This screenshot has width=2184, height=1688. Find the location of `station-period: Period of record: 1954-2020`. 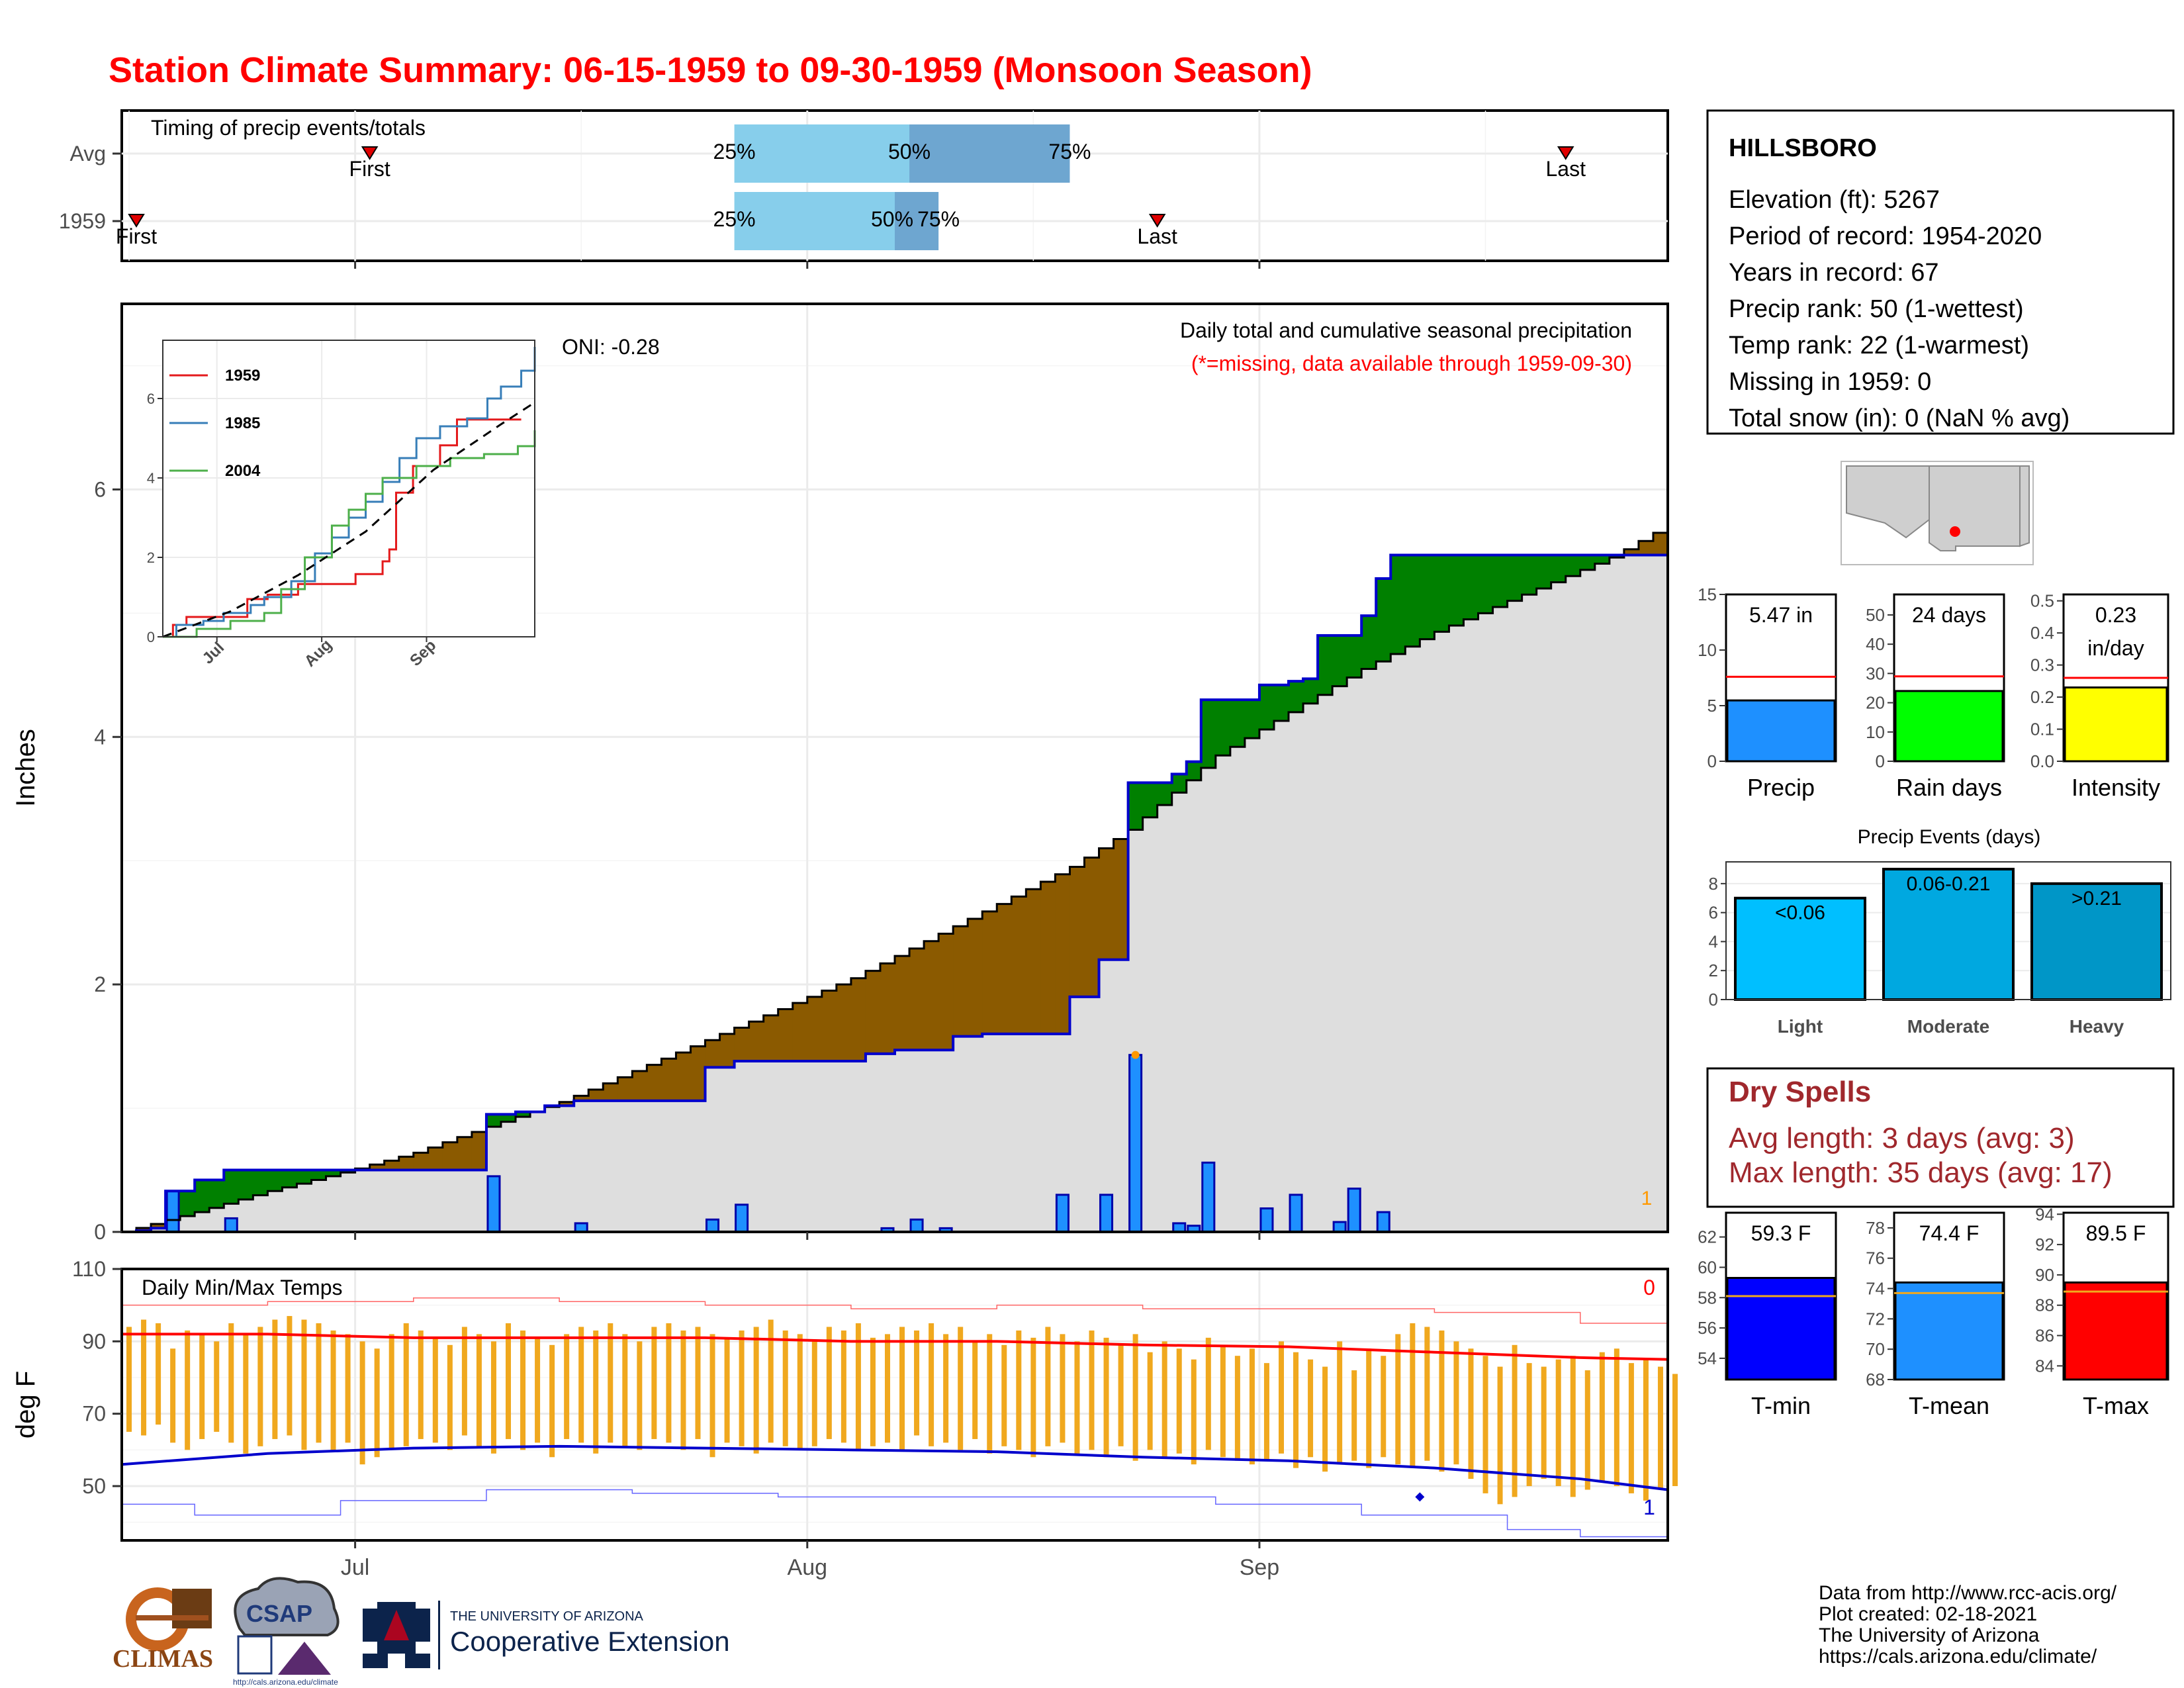

station-period: Period of record: 1954-2020 is located at coordinates (1885, 236).